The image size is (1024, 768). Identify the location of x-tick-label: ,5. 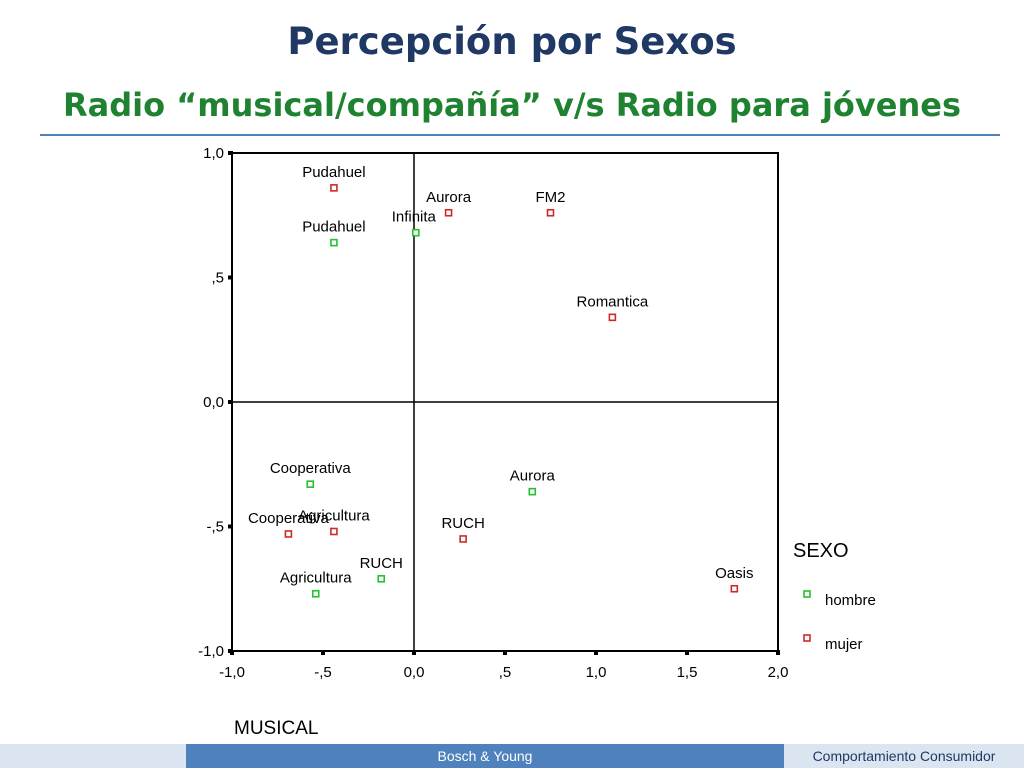
(505, 672).